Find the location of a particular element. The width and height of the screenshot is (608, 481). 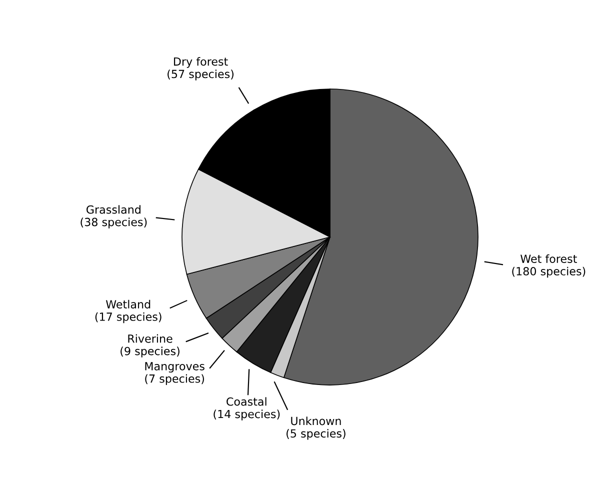

data-label: (5 species) is located at coordinates (316, 434).